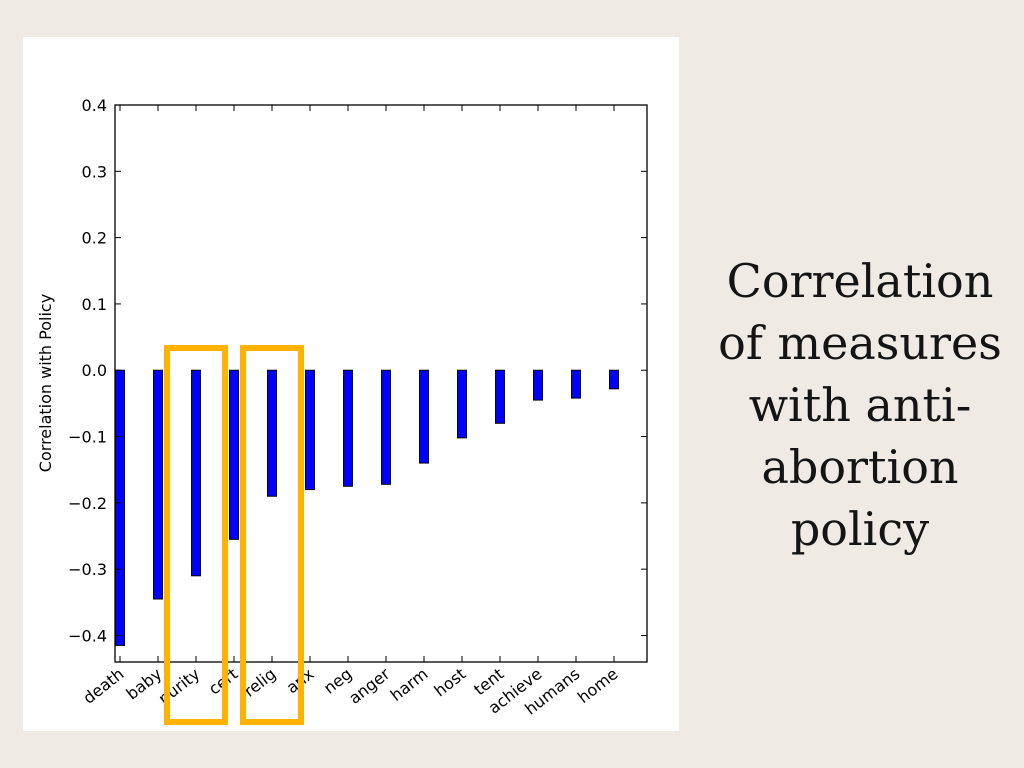 The width and height of the screenshot is (1024, 768). Describe the element at coordinates (500, 396) in the screenshot. I see `bar-tent` at that location.